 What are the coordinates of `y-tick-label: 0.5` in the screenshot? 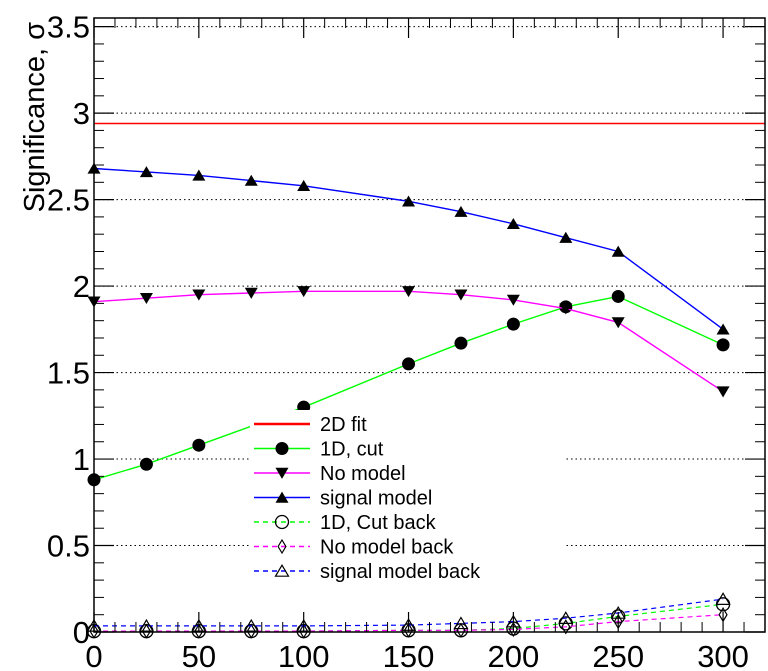 It's located at (68, 546).